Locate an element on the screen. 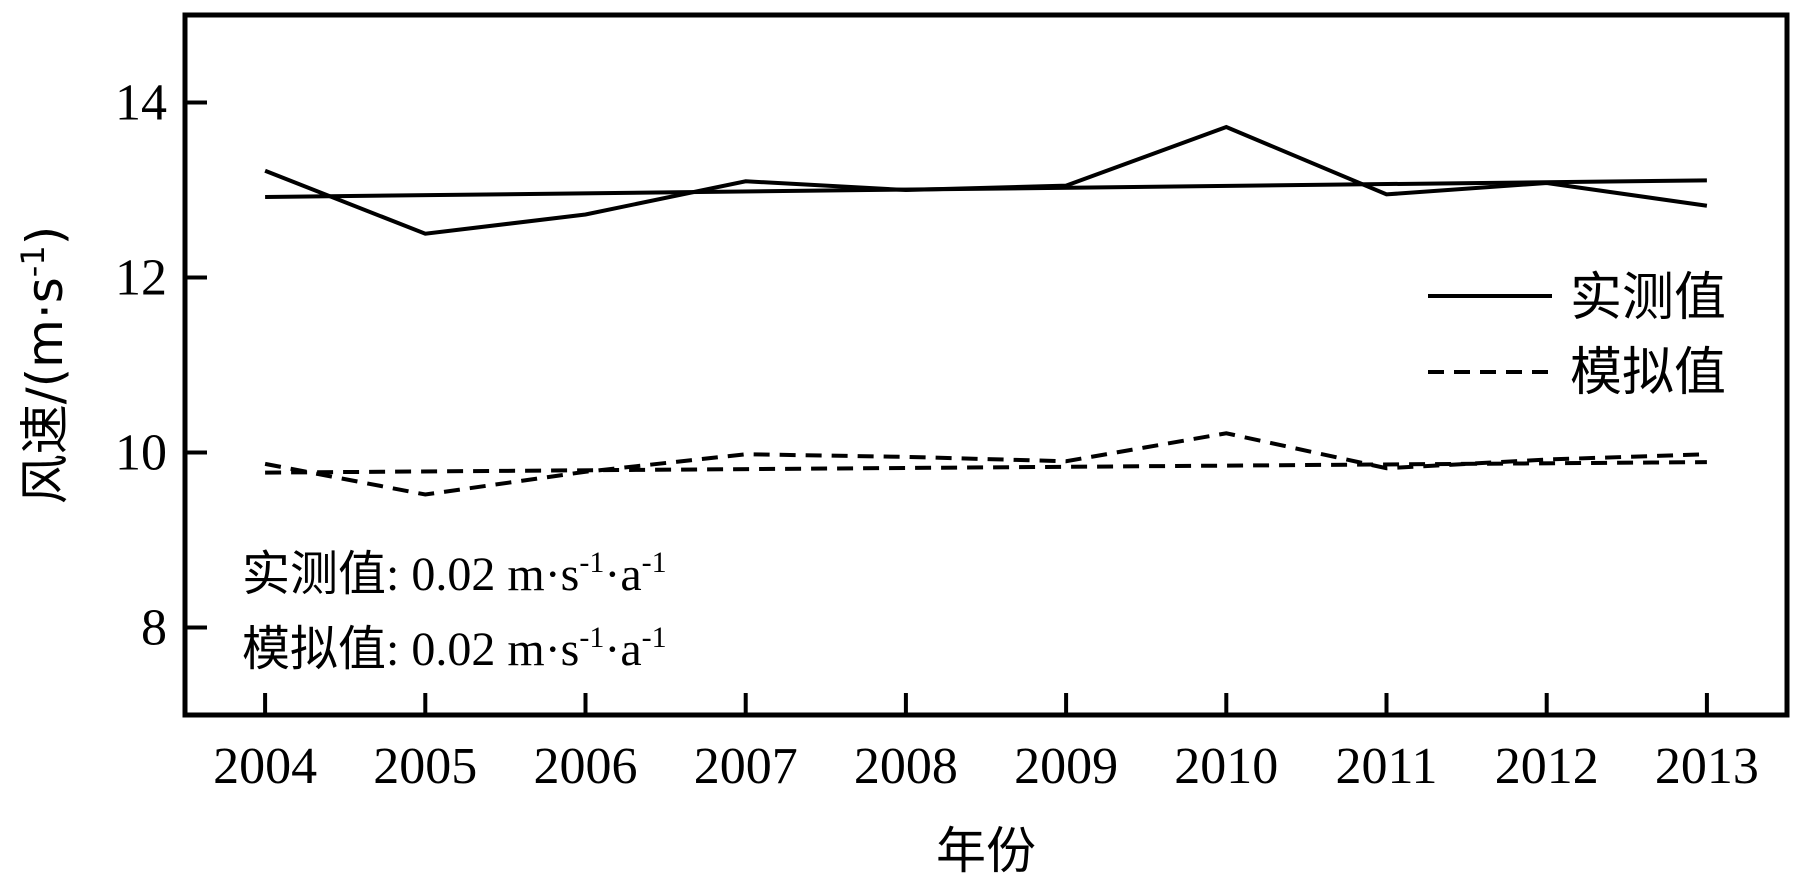 The height and width of the screenshot is (891, 1805). x-axis-title: 年份 is located at coordinates (986, 851).